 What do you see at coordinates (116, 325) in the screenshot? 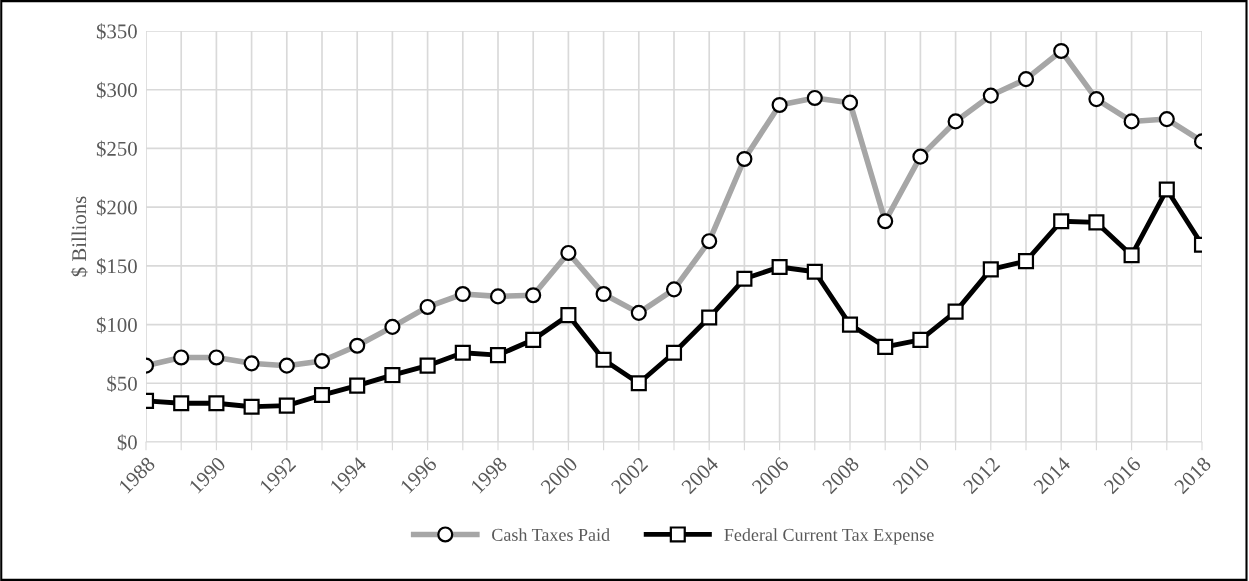
I see `y-tick-label: $100` at bounding box center [116, 325].